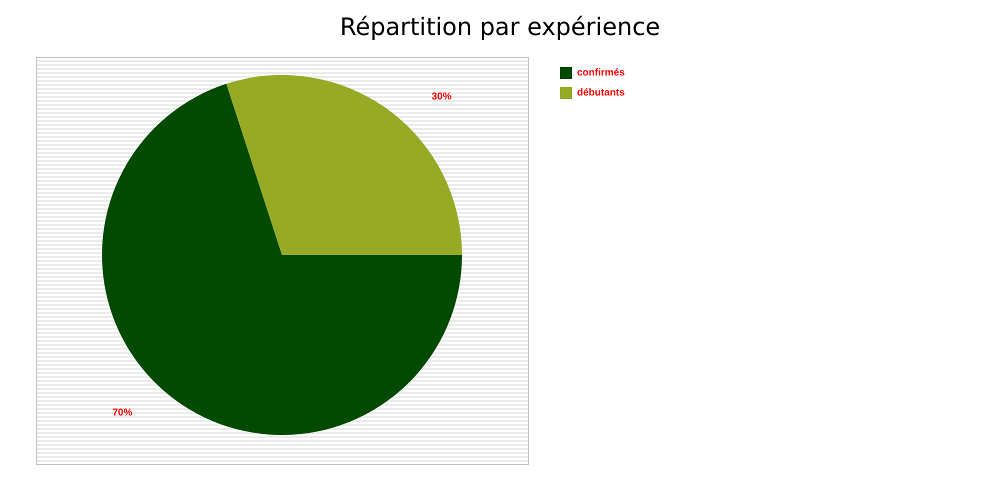  Describe the element at coordinates (442, 97) in the screenshot. I see `data-label: 30%` at that location.